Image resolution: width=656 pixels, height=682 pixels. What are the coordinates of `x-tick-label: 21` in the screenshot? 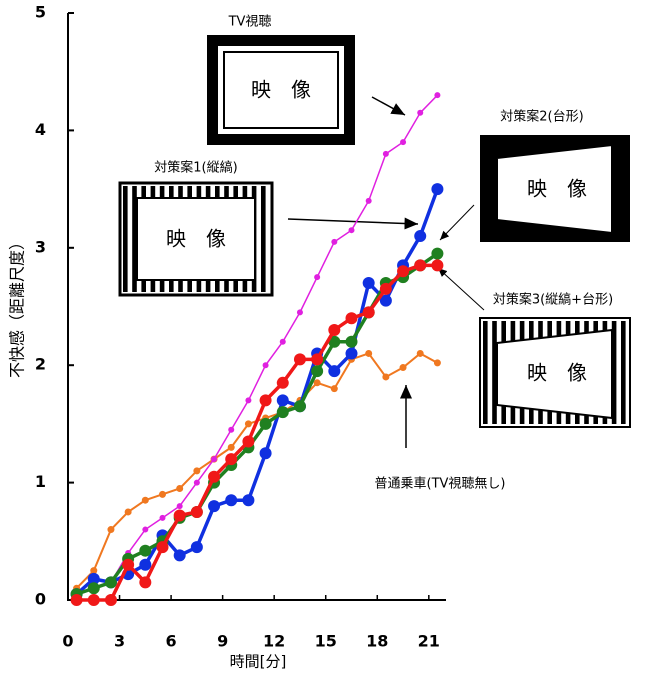 It's located at (429, 641).